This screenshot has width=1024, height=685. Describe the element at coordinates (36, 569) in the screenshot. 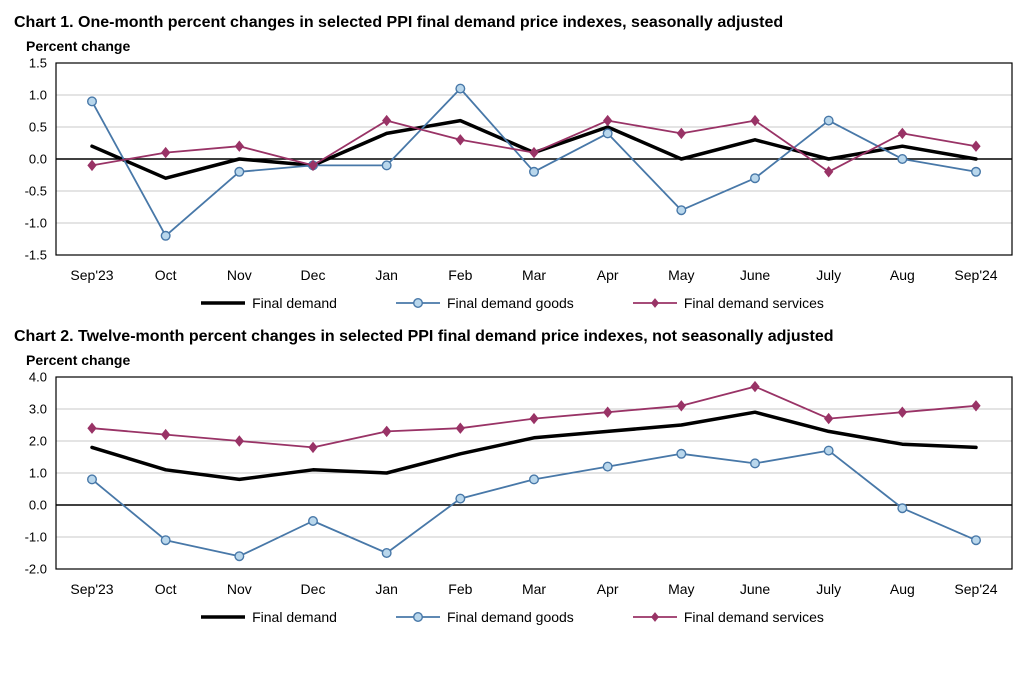

I see `svg-text: -2.0` at that location.